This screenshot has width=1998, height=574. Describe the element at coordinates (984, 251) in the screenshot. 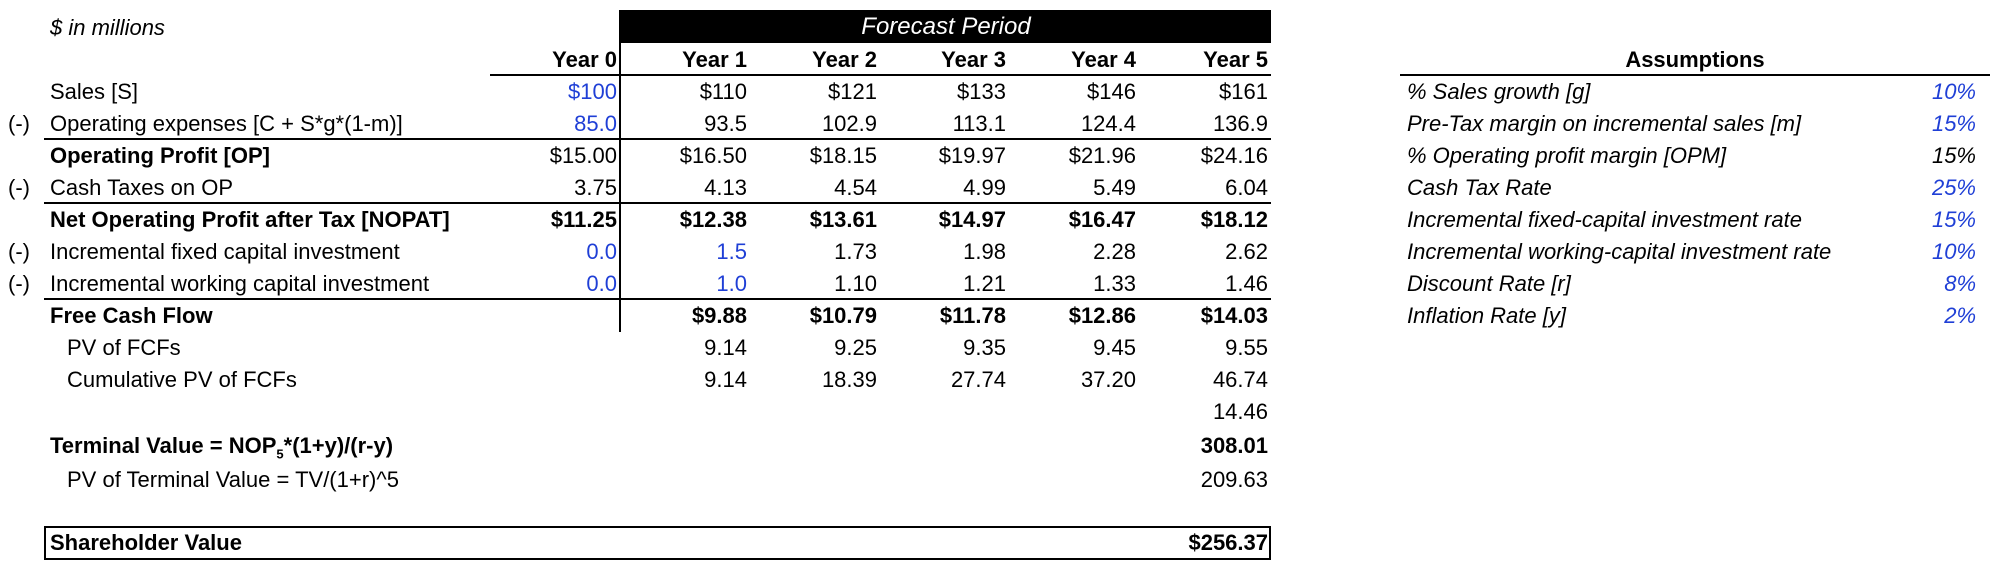

I see `cell-fcap-y3: 1.98` at that location.